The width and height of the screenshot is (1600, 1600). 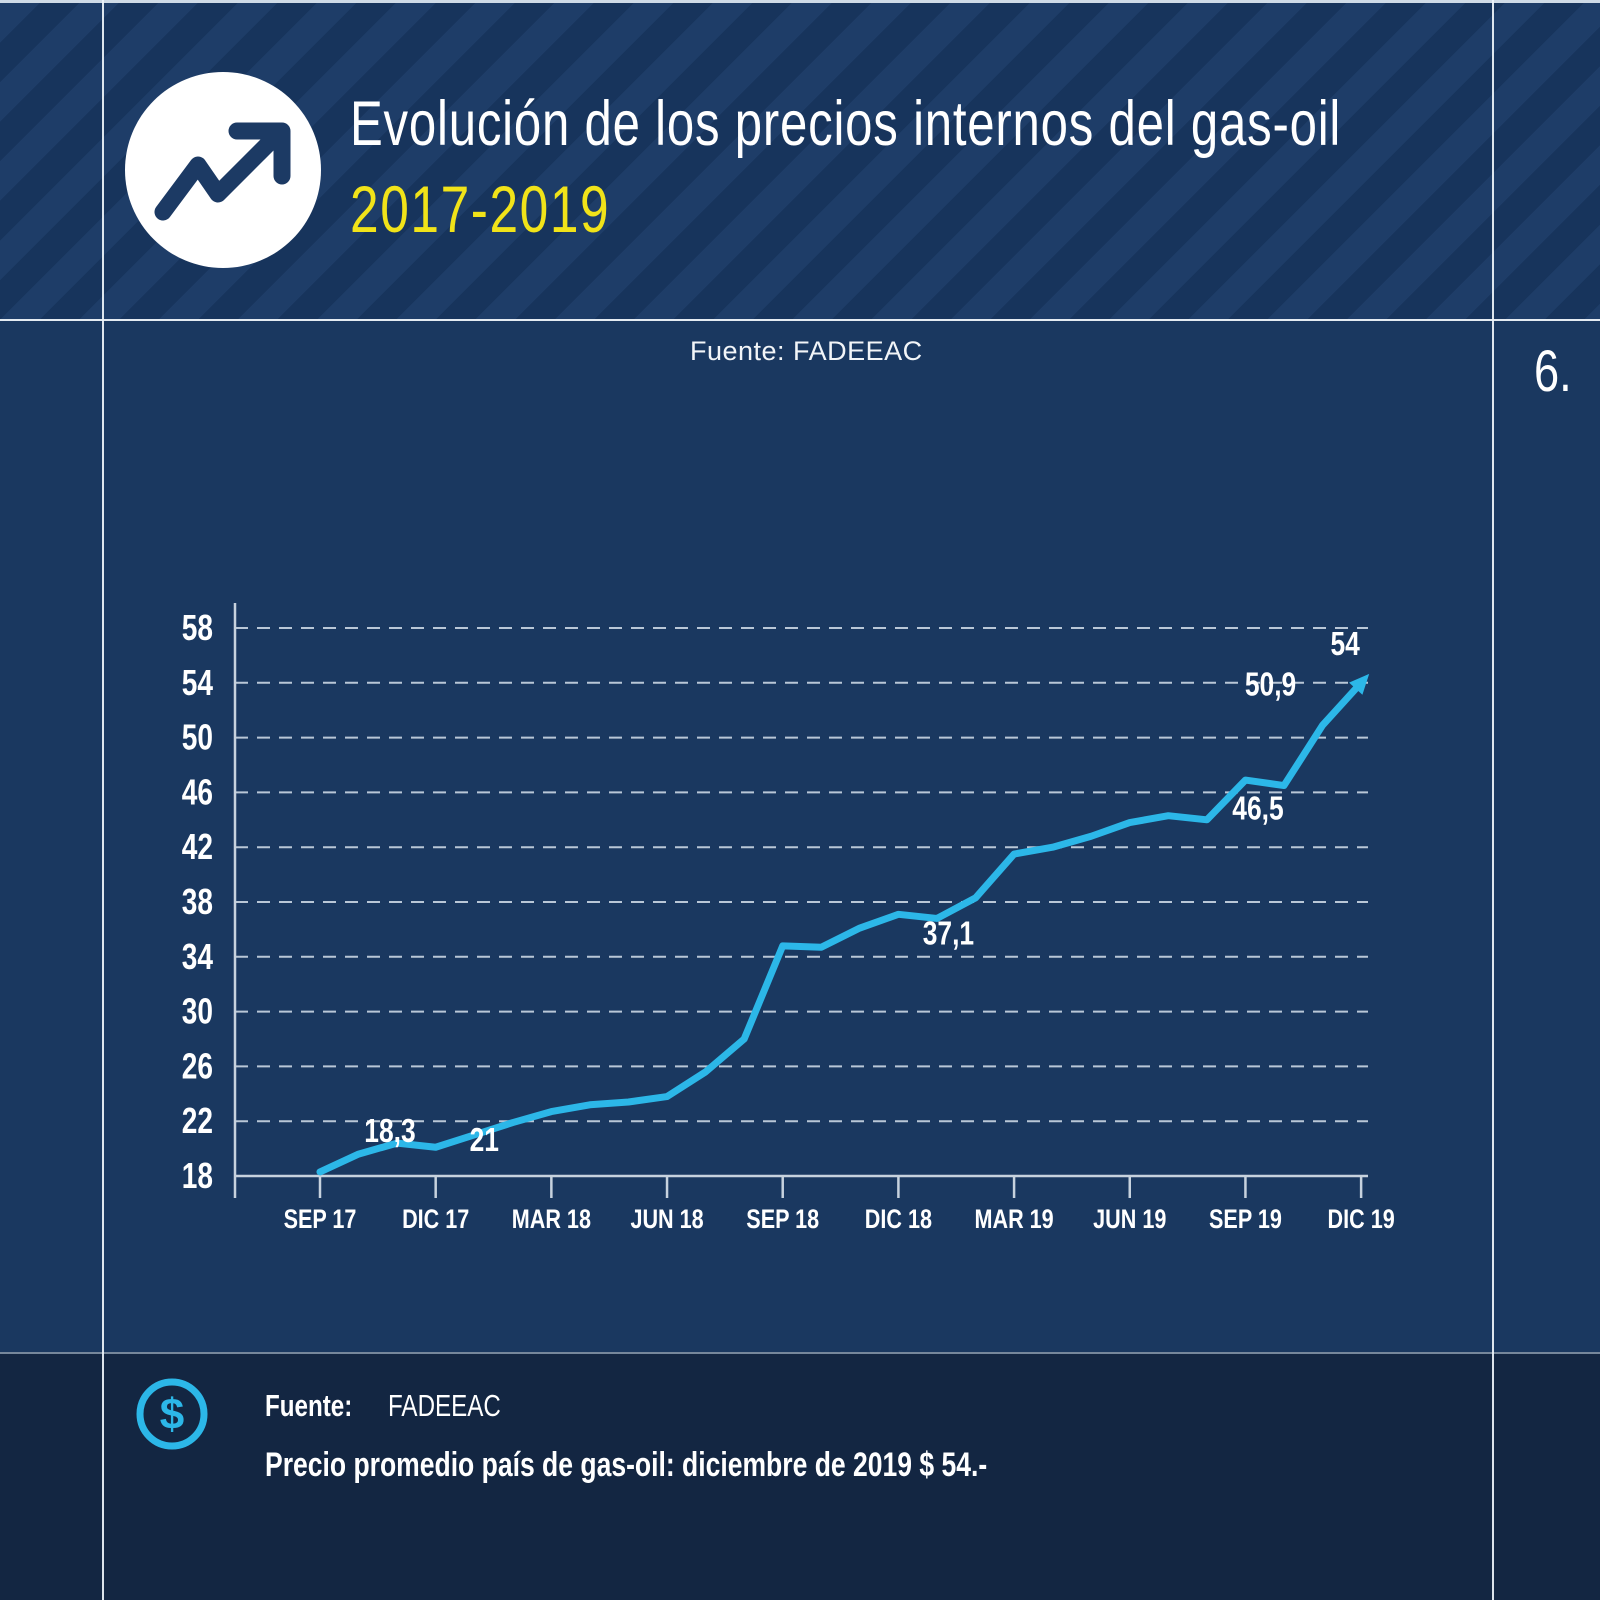 I want to click on point-label: 50,9, so click(x=1270, y=685).